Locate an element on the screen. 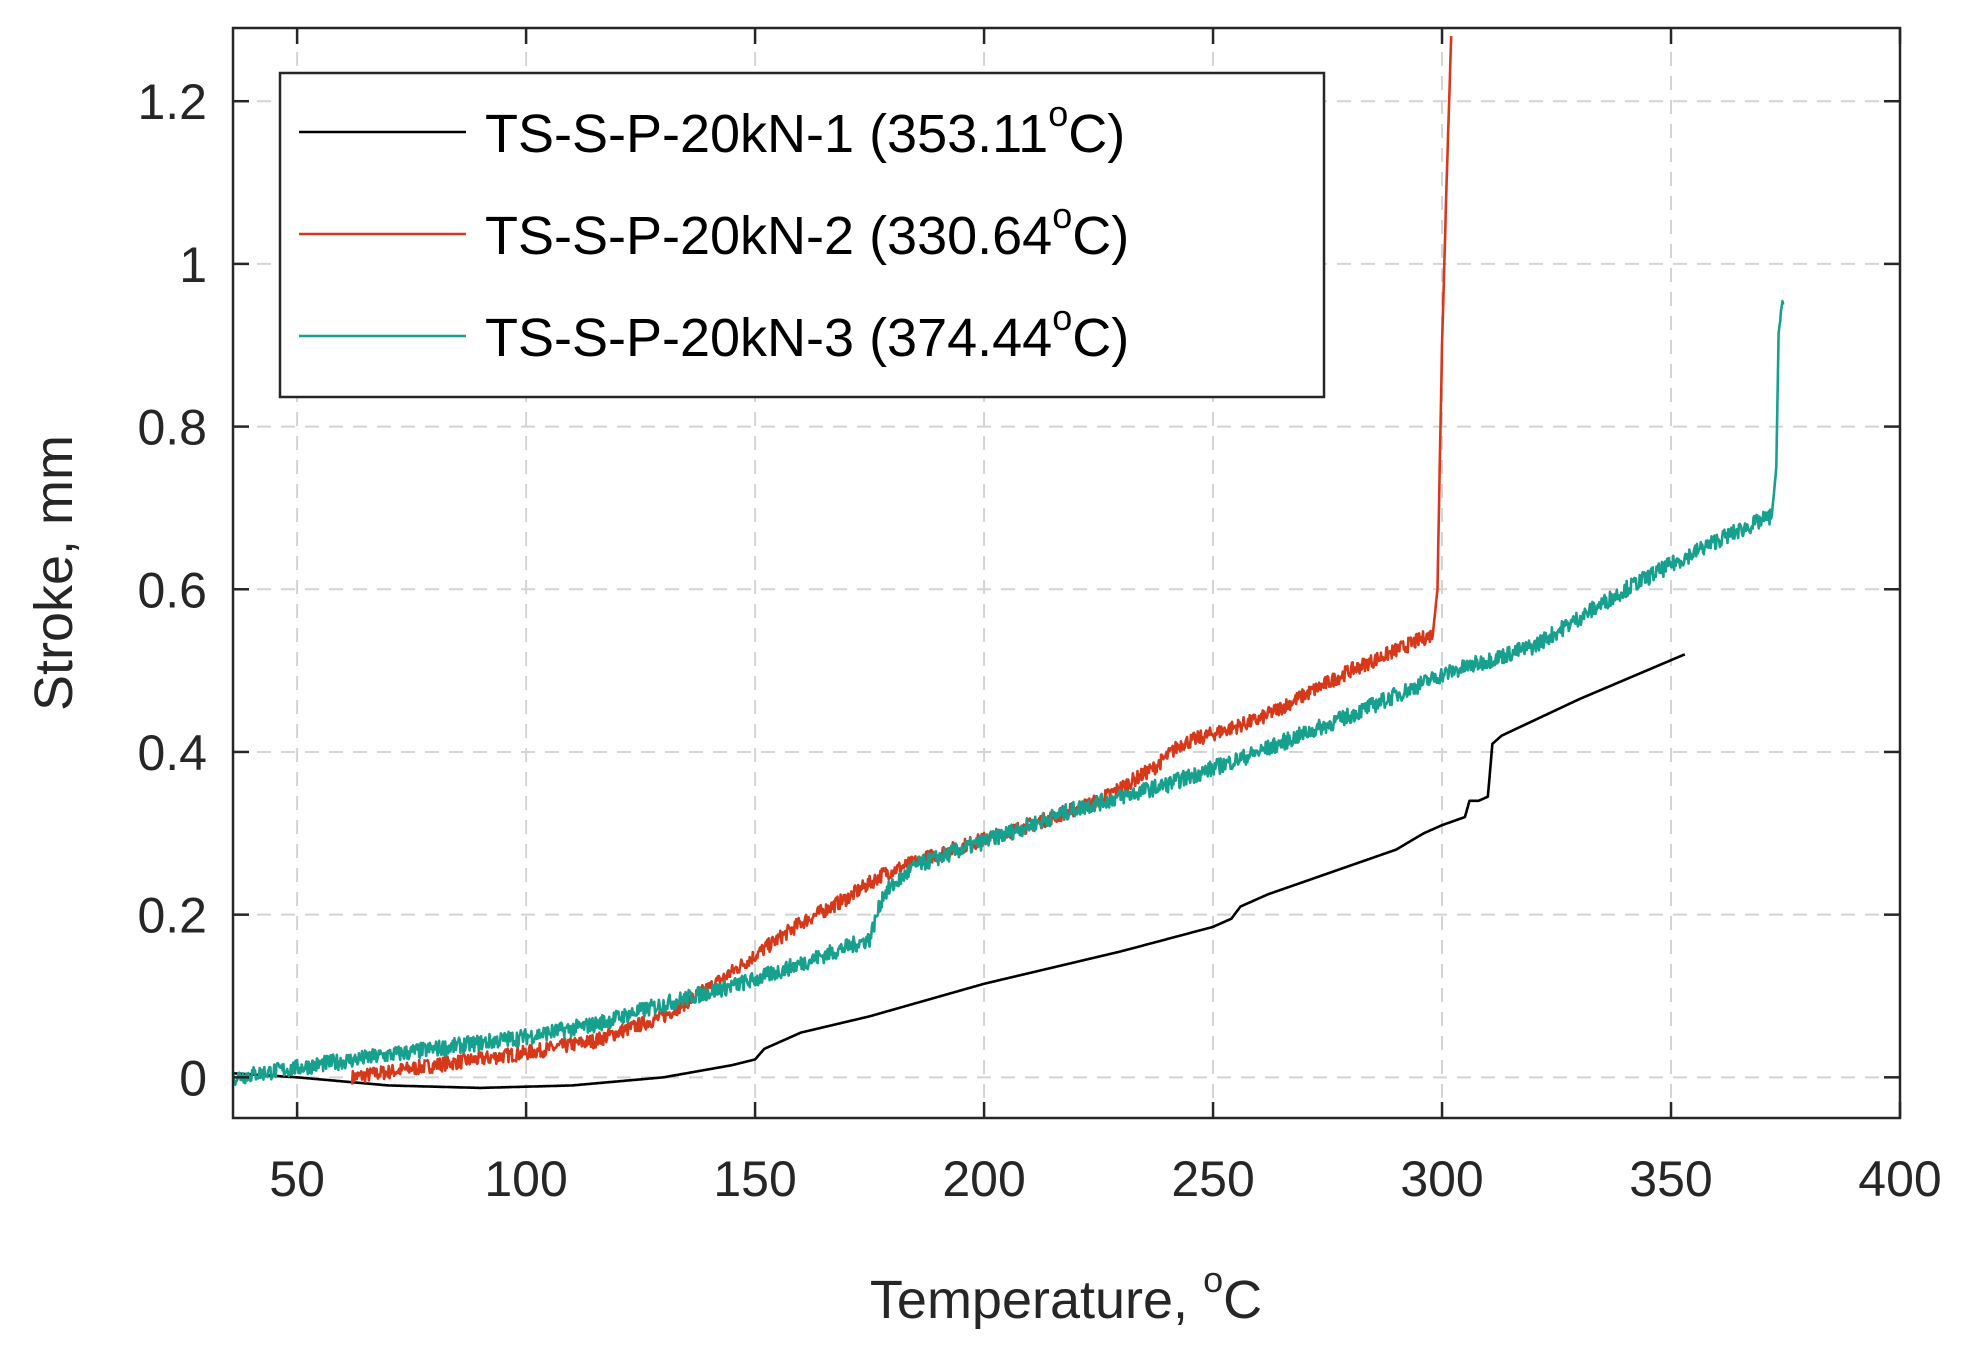 The image size is (1971, 1360). x-tick-label: 300 is located at coordinates (1441, 1179).